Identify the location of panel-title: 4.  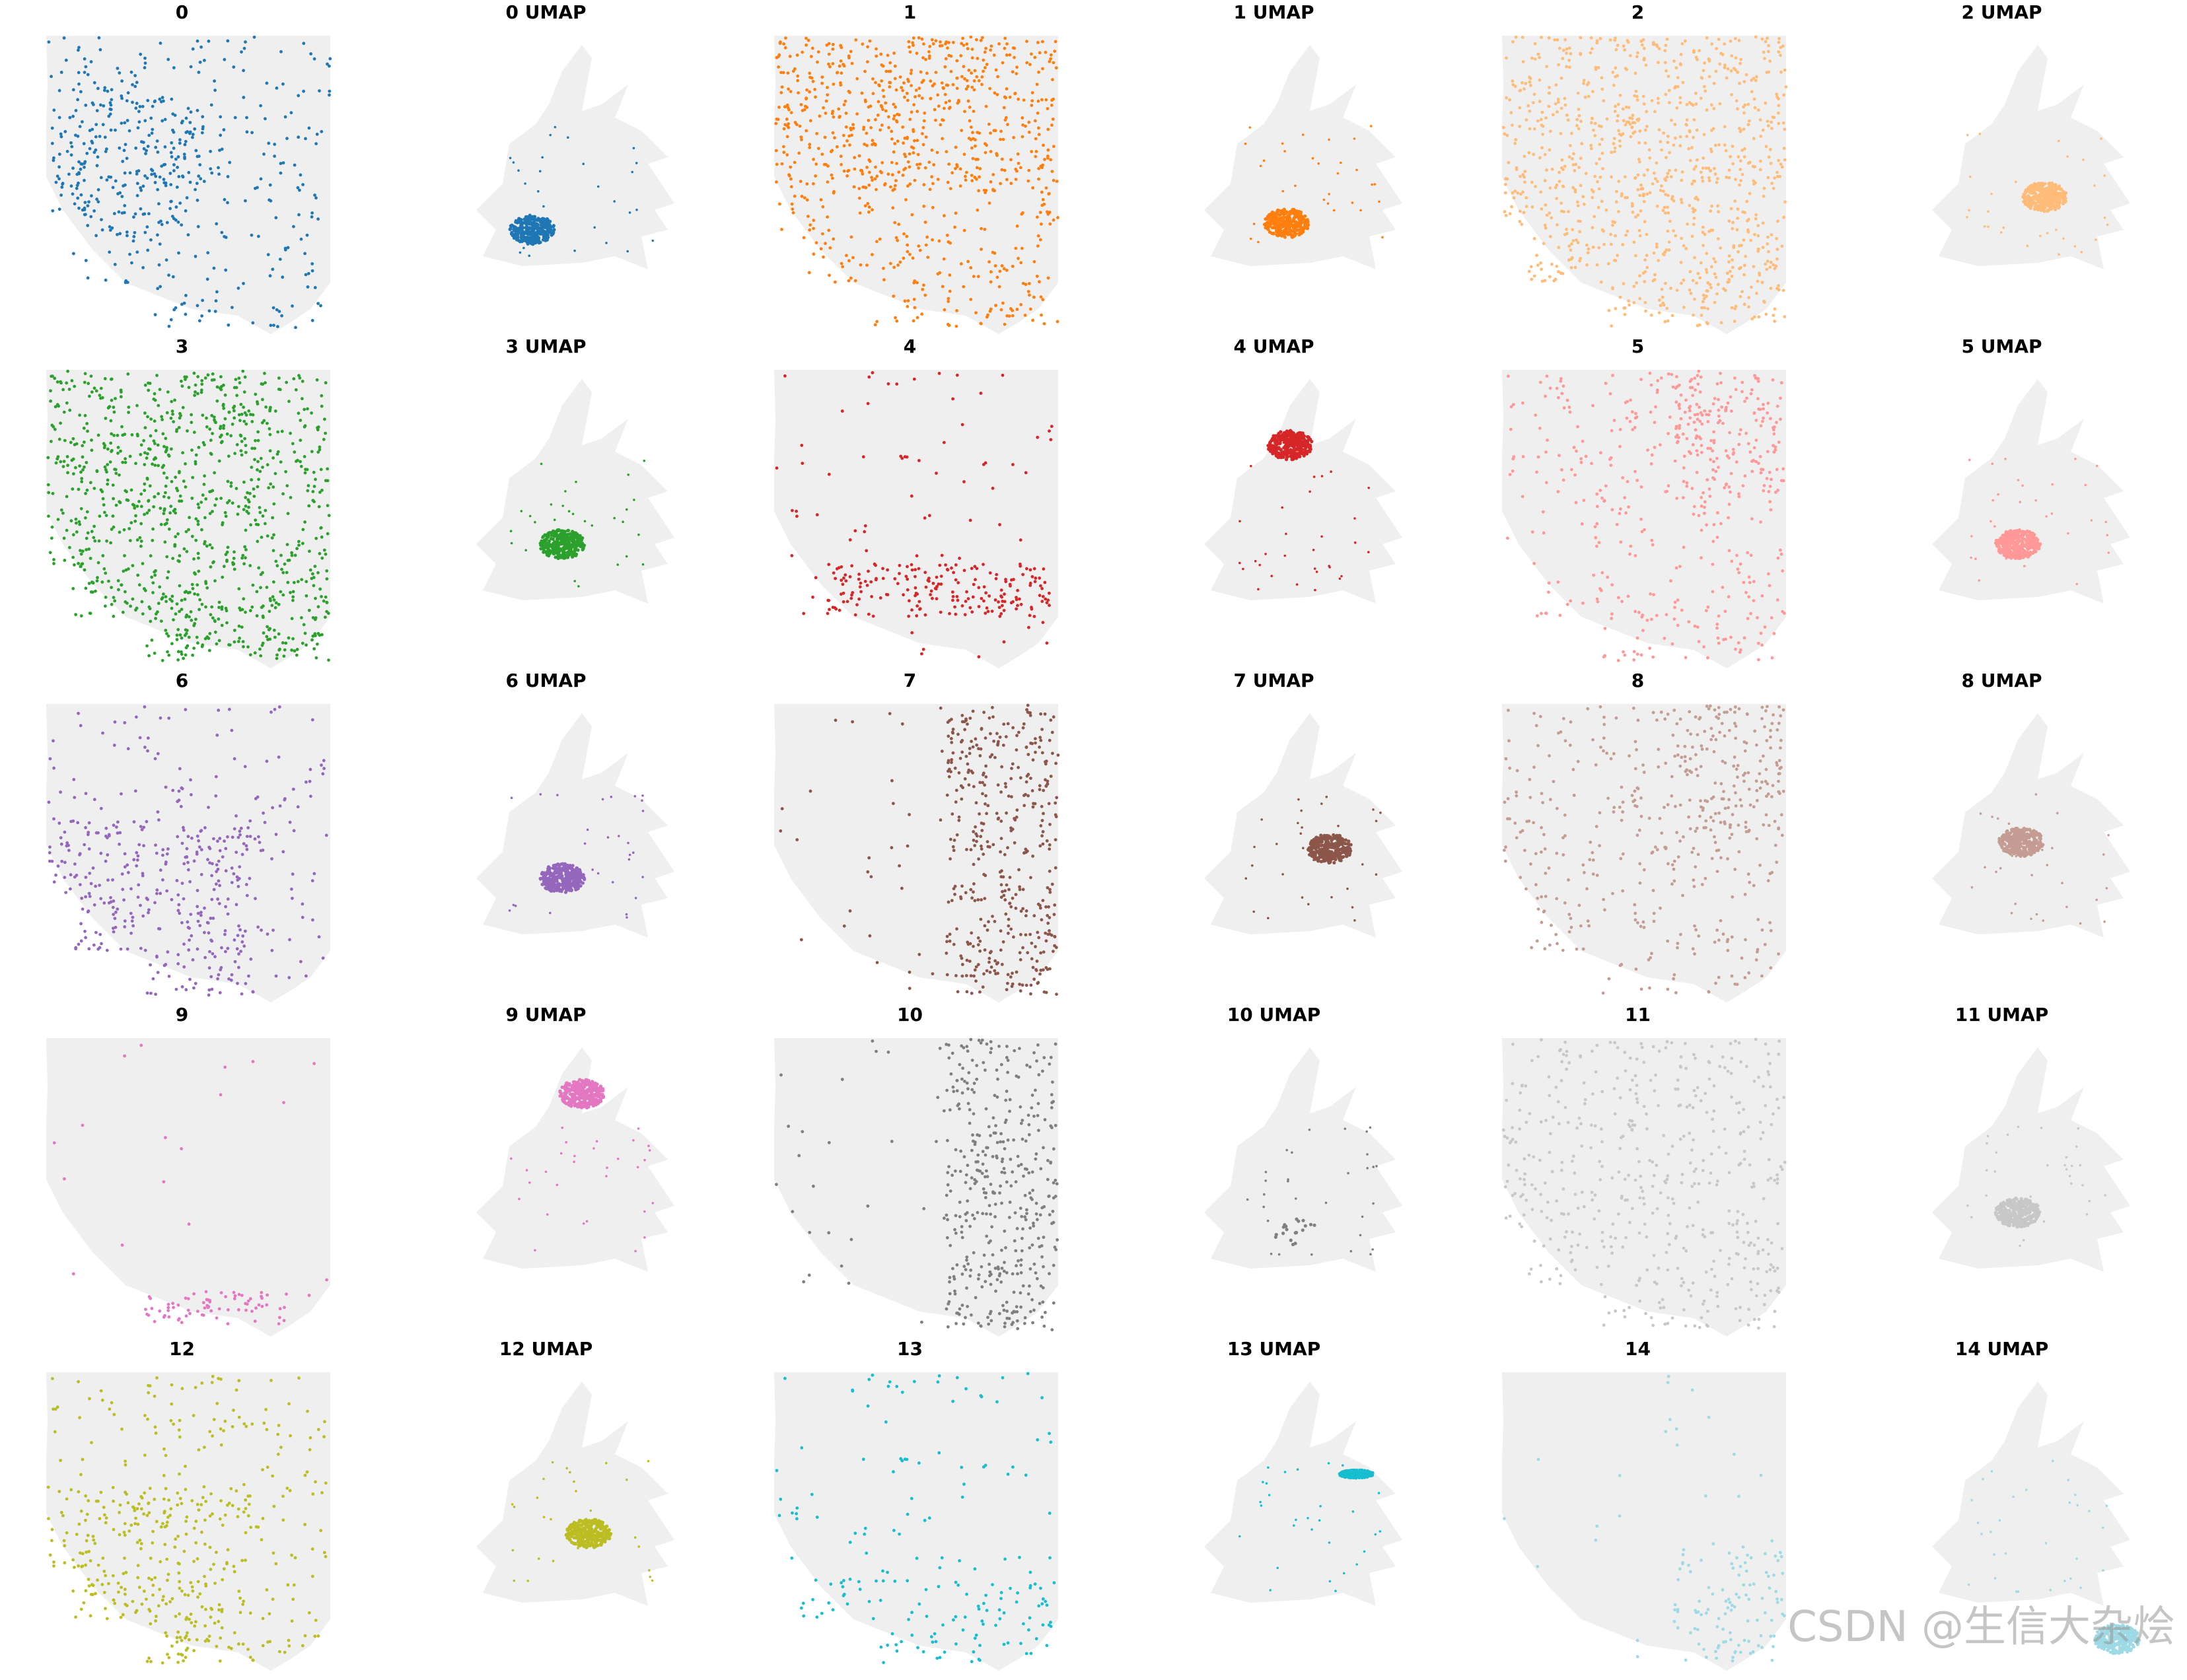
(910, 346).